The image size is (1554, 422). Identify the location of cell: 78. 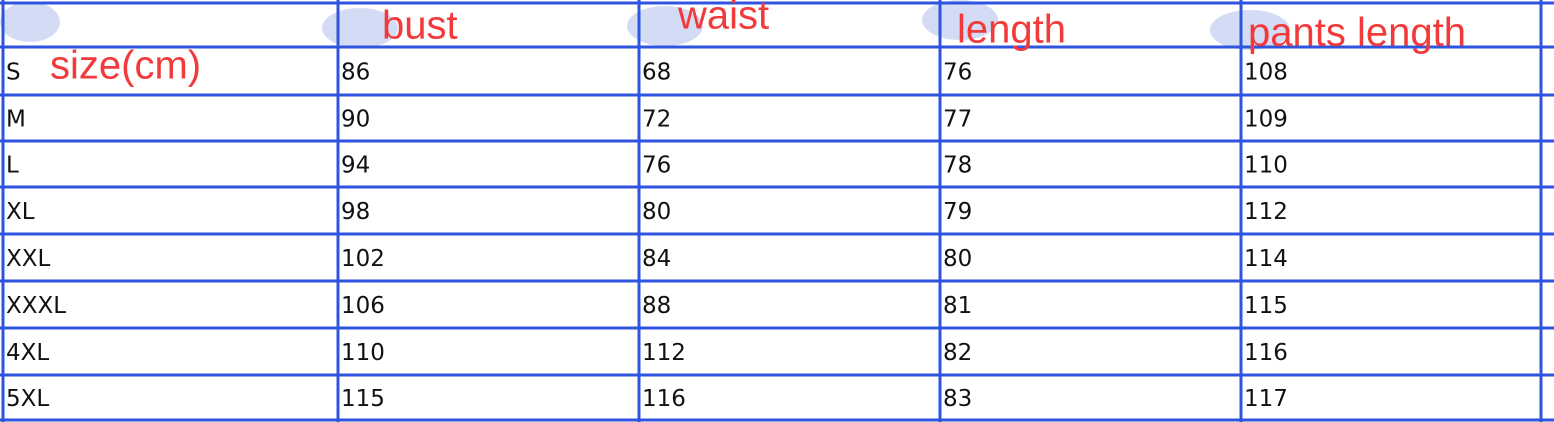
(957, 166).